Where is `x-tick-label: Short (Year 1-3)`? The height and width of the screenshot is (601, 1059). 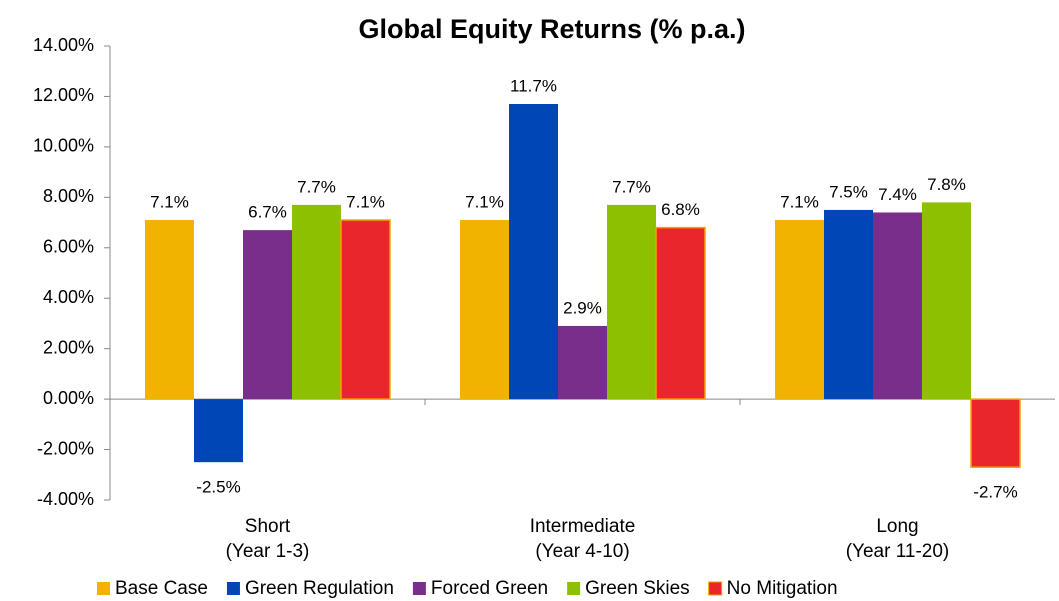
x-tick-label: Short (Year 1-3) is located at coordinates (267, 539).